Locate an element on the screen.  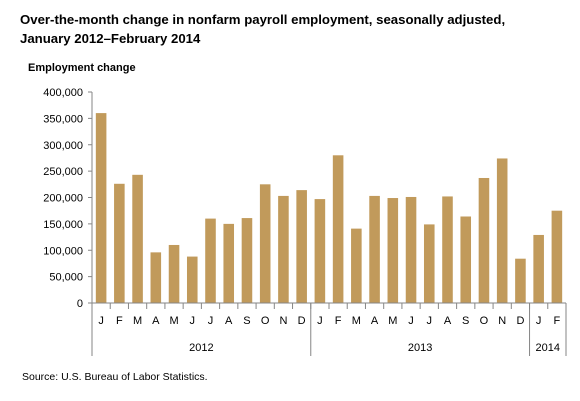
source-note: Source: U.S. Bureau of Labor Statistics. is located at coordinates (115, 377).